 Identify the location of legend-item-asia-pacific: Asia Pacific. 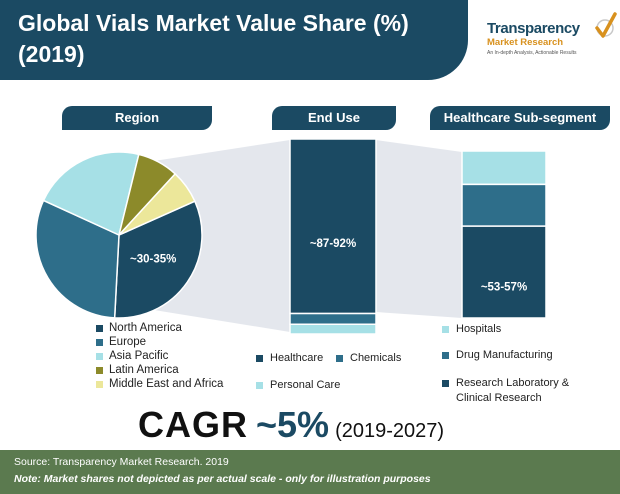
(159, 356).